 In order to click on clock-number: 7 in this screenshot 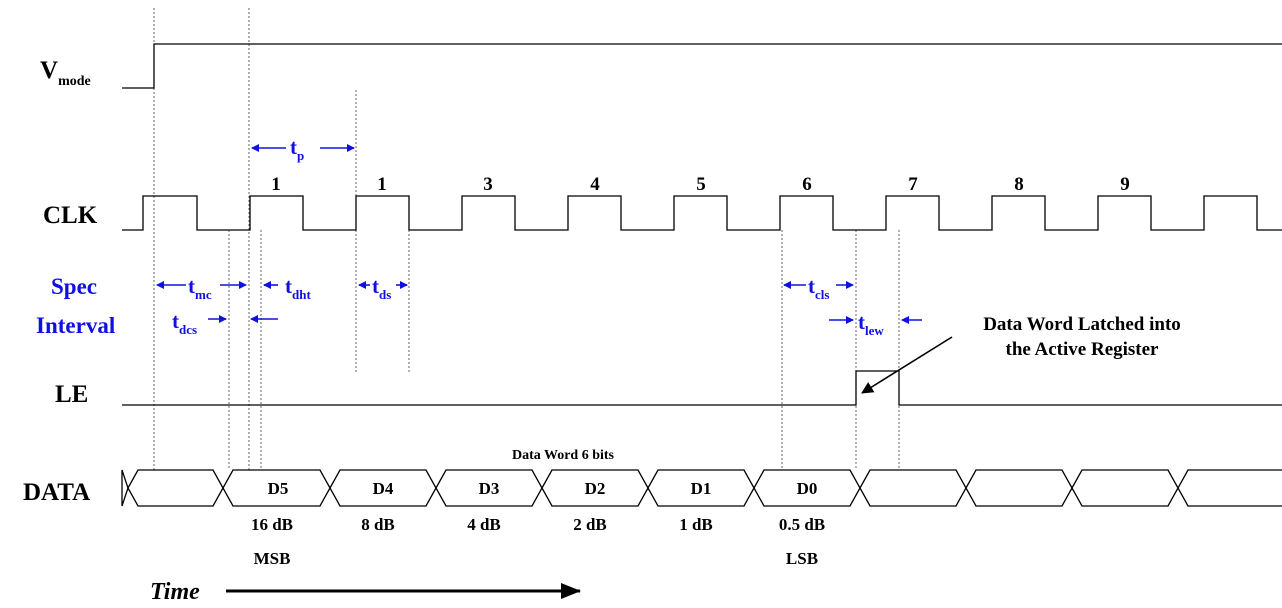, I will do `click(913, 184)`.